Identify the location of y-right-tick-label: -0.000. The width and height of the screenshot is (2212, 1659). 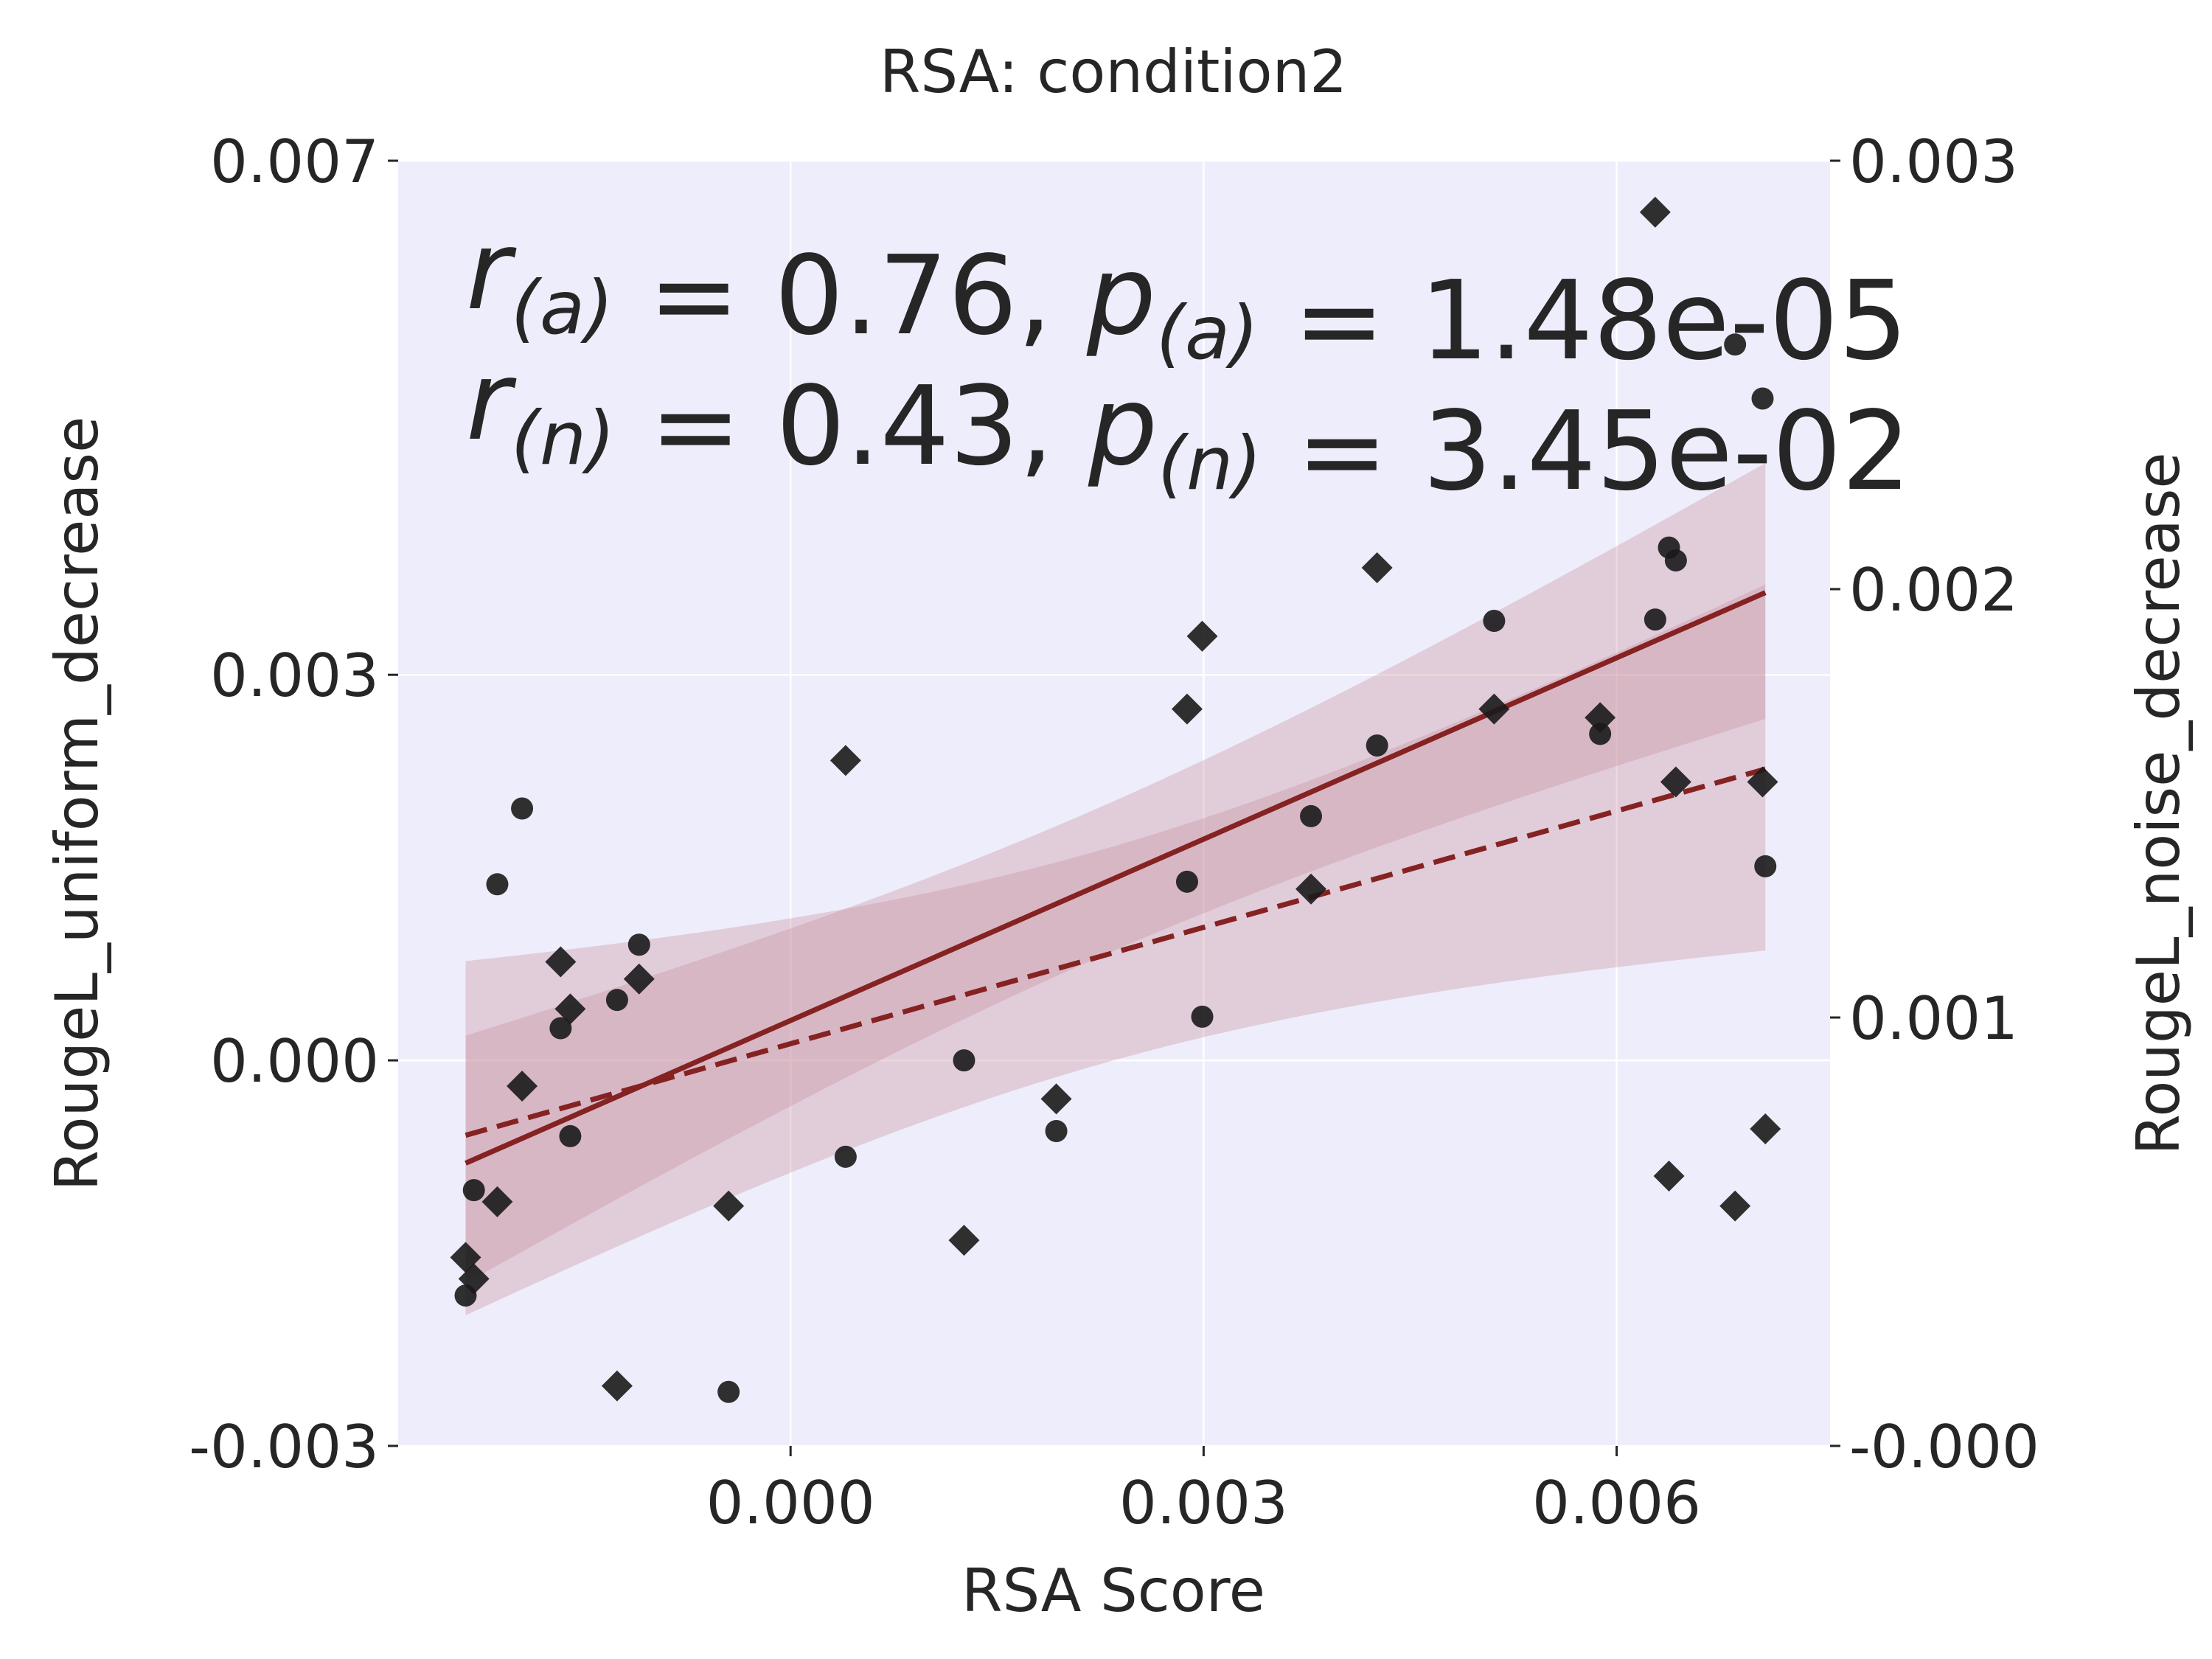
(1944, 1447).